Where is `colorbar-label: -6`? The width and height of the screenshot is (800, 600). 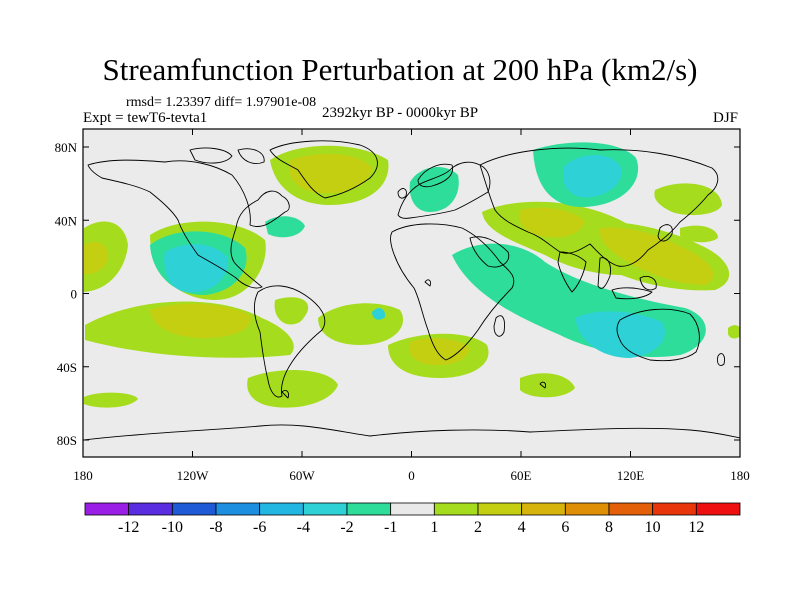 colorbar-label: -6 is located at coordinates (259, 527).